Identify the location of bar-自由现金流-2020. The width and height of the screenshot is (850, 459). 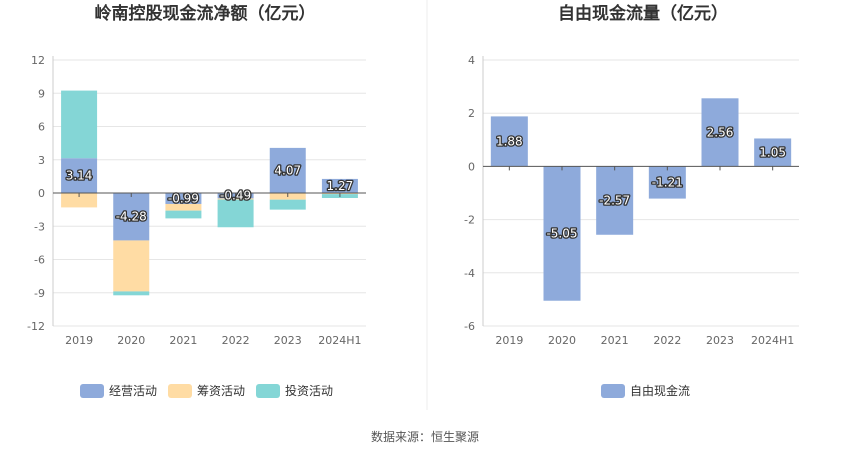
(562, 233).